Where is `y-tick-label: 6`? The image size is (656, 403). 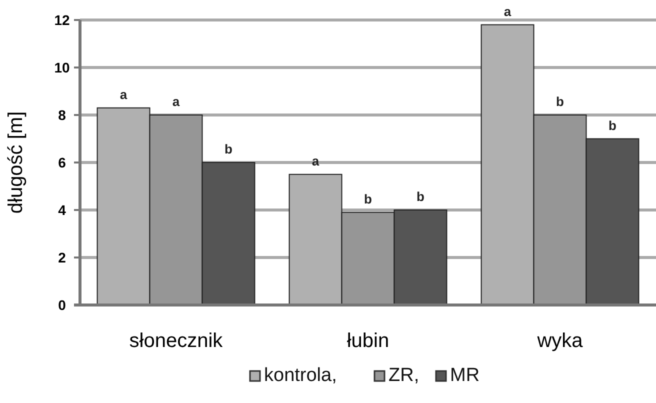
y-tick-label: 6 is located at coordinates (62, 162).